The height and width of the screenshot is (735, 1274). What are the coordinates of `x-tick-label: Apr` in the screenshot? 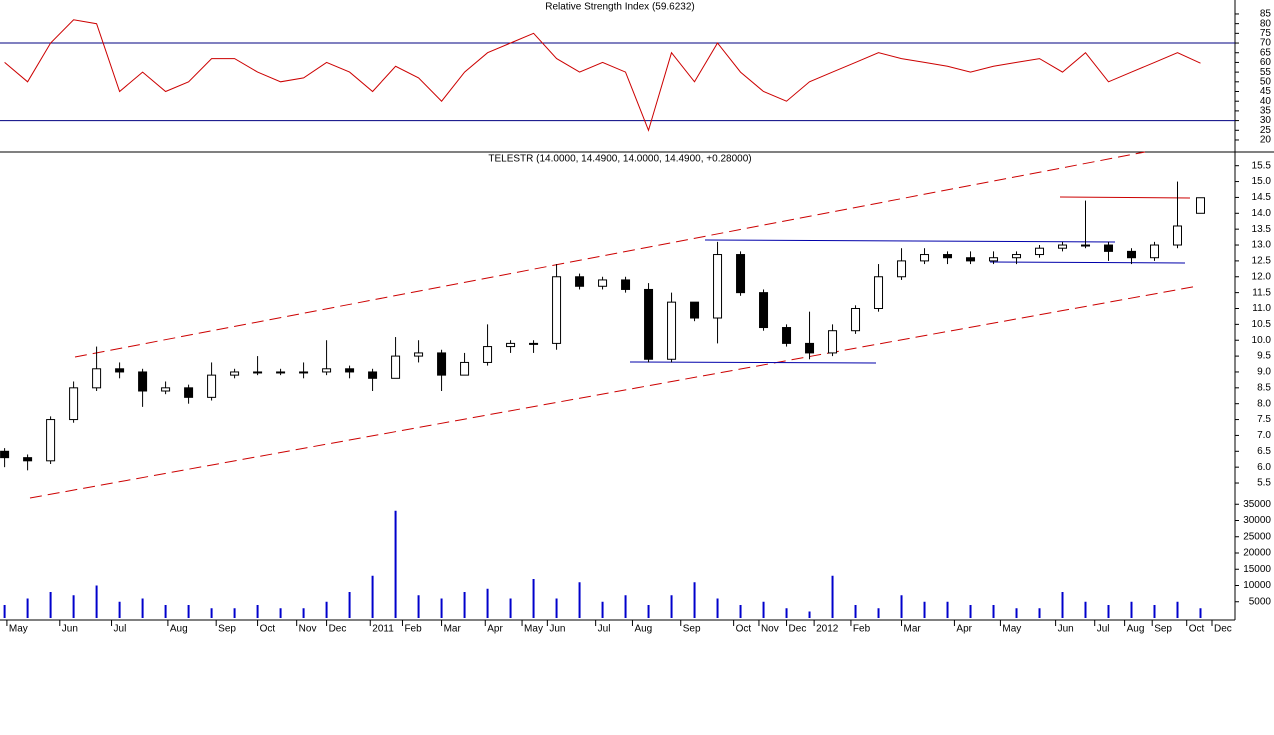 It's located at (495, 629).